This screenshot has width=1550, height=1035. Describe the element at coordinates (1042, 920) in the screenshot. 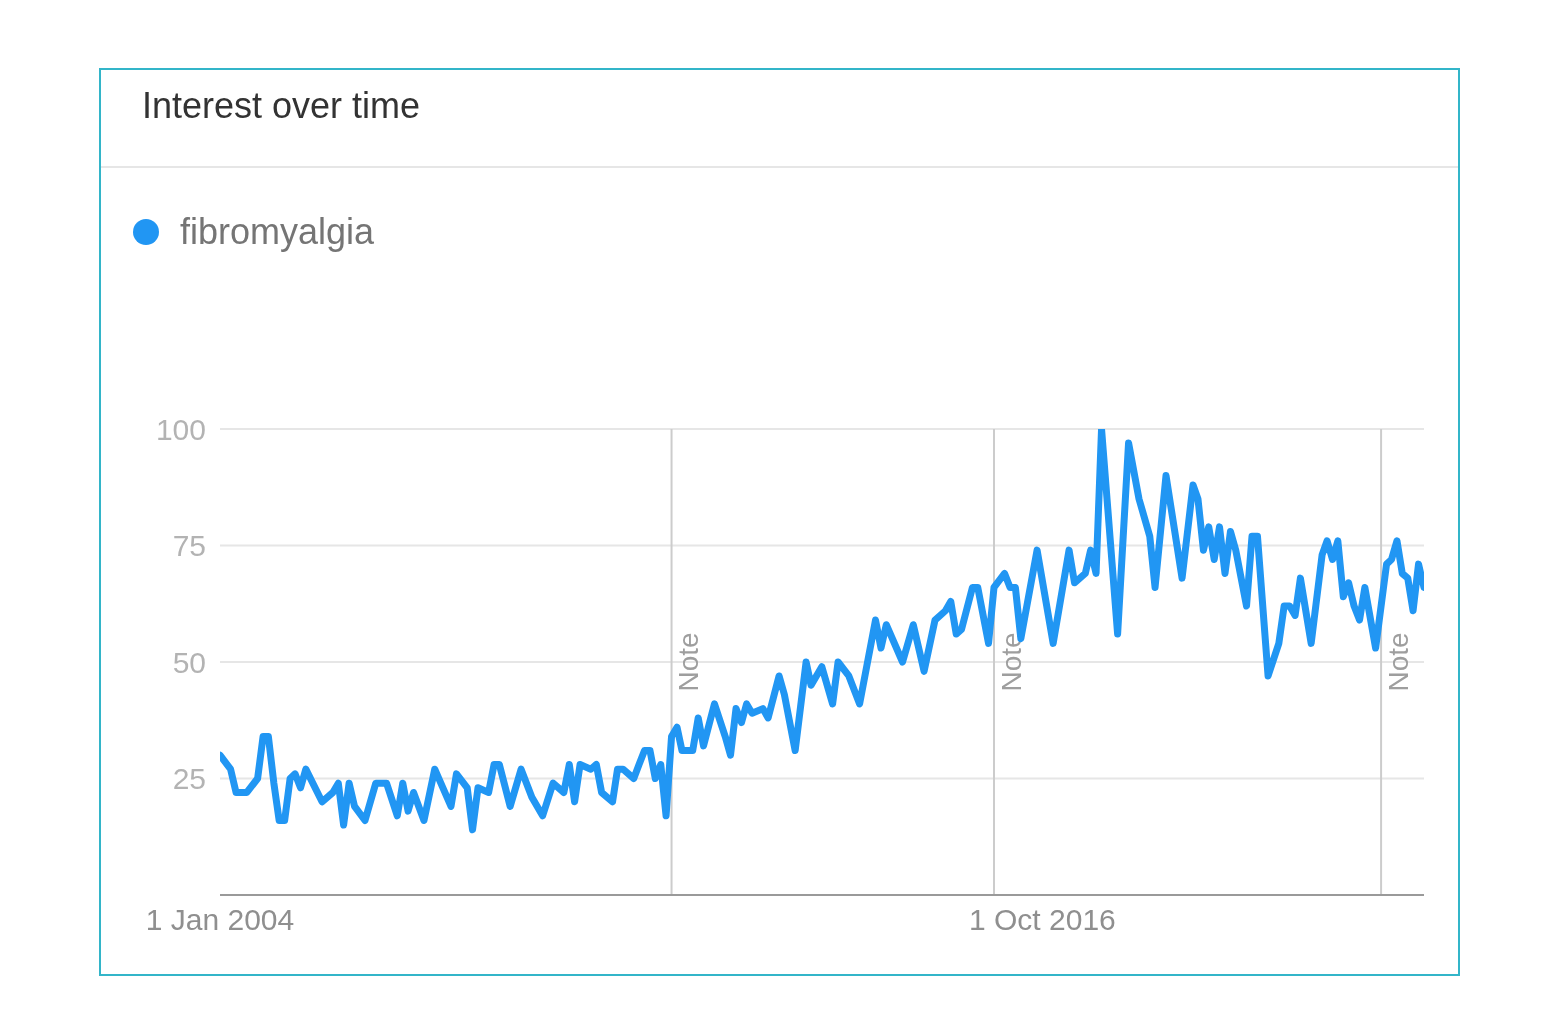

I see `x-tick-label: 1 Oct 2016` at that location.